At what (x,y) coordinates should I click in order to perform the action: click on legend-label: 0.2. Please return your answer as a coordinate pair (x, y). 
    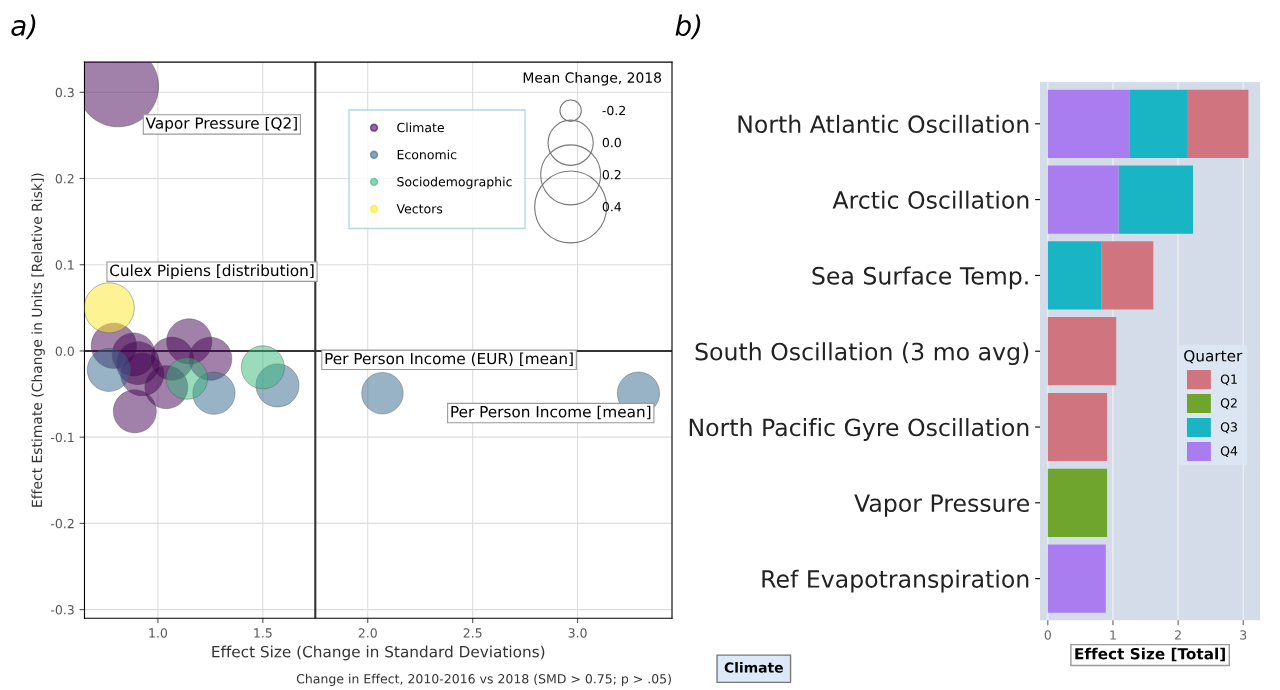
    Looking at the image, I should click on (611, 174).